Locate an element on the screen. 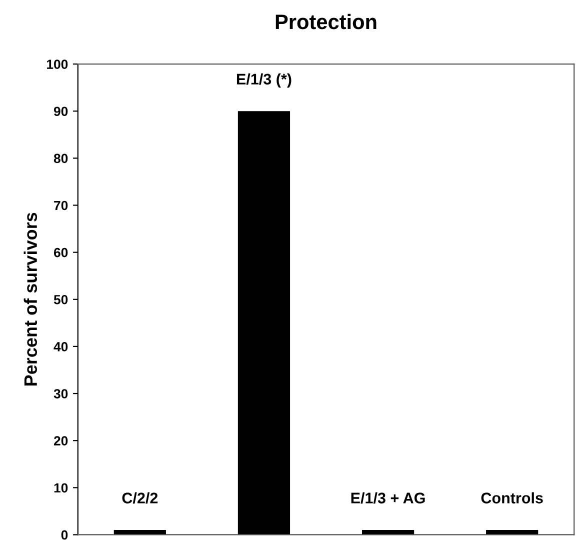 This screenshot has width=577, height=557. y-tick-label: 50 is located at coordinates (61, 299).